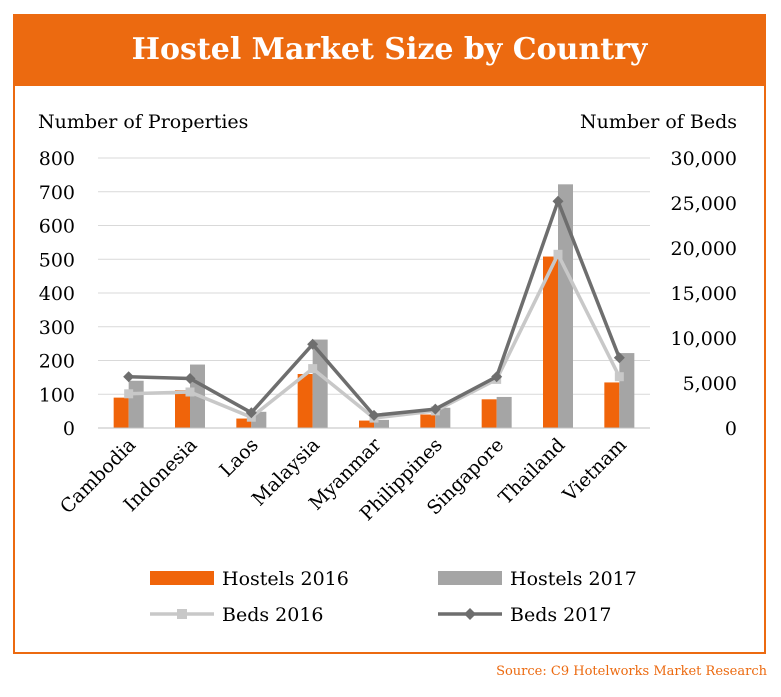 Image resolution: width=781 pixels, height=697 pixels. I want to click on source-note: Source: C9 Hotelworks Market Research, so click(631, 671).